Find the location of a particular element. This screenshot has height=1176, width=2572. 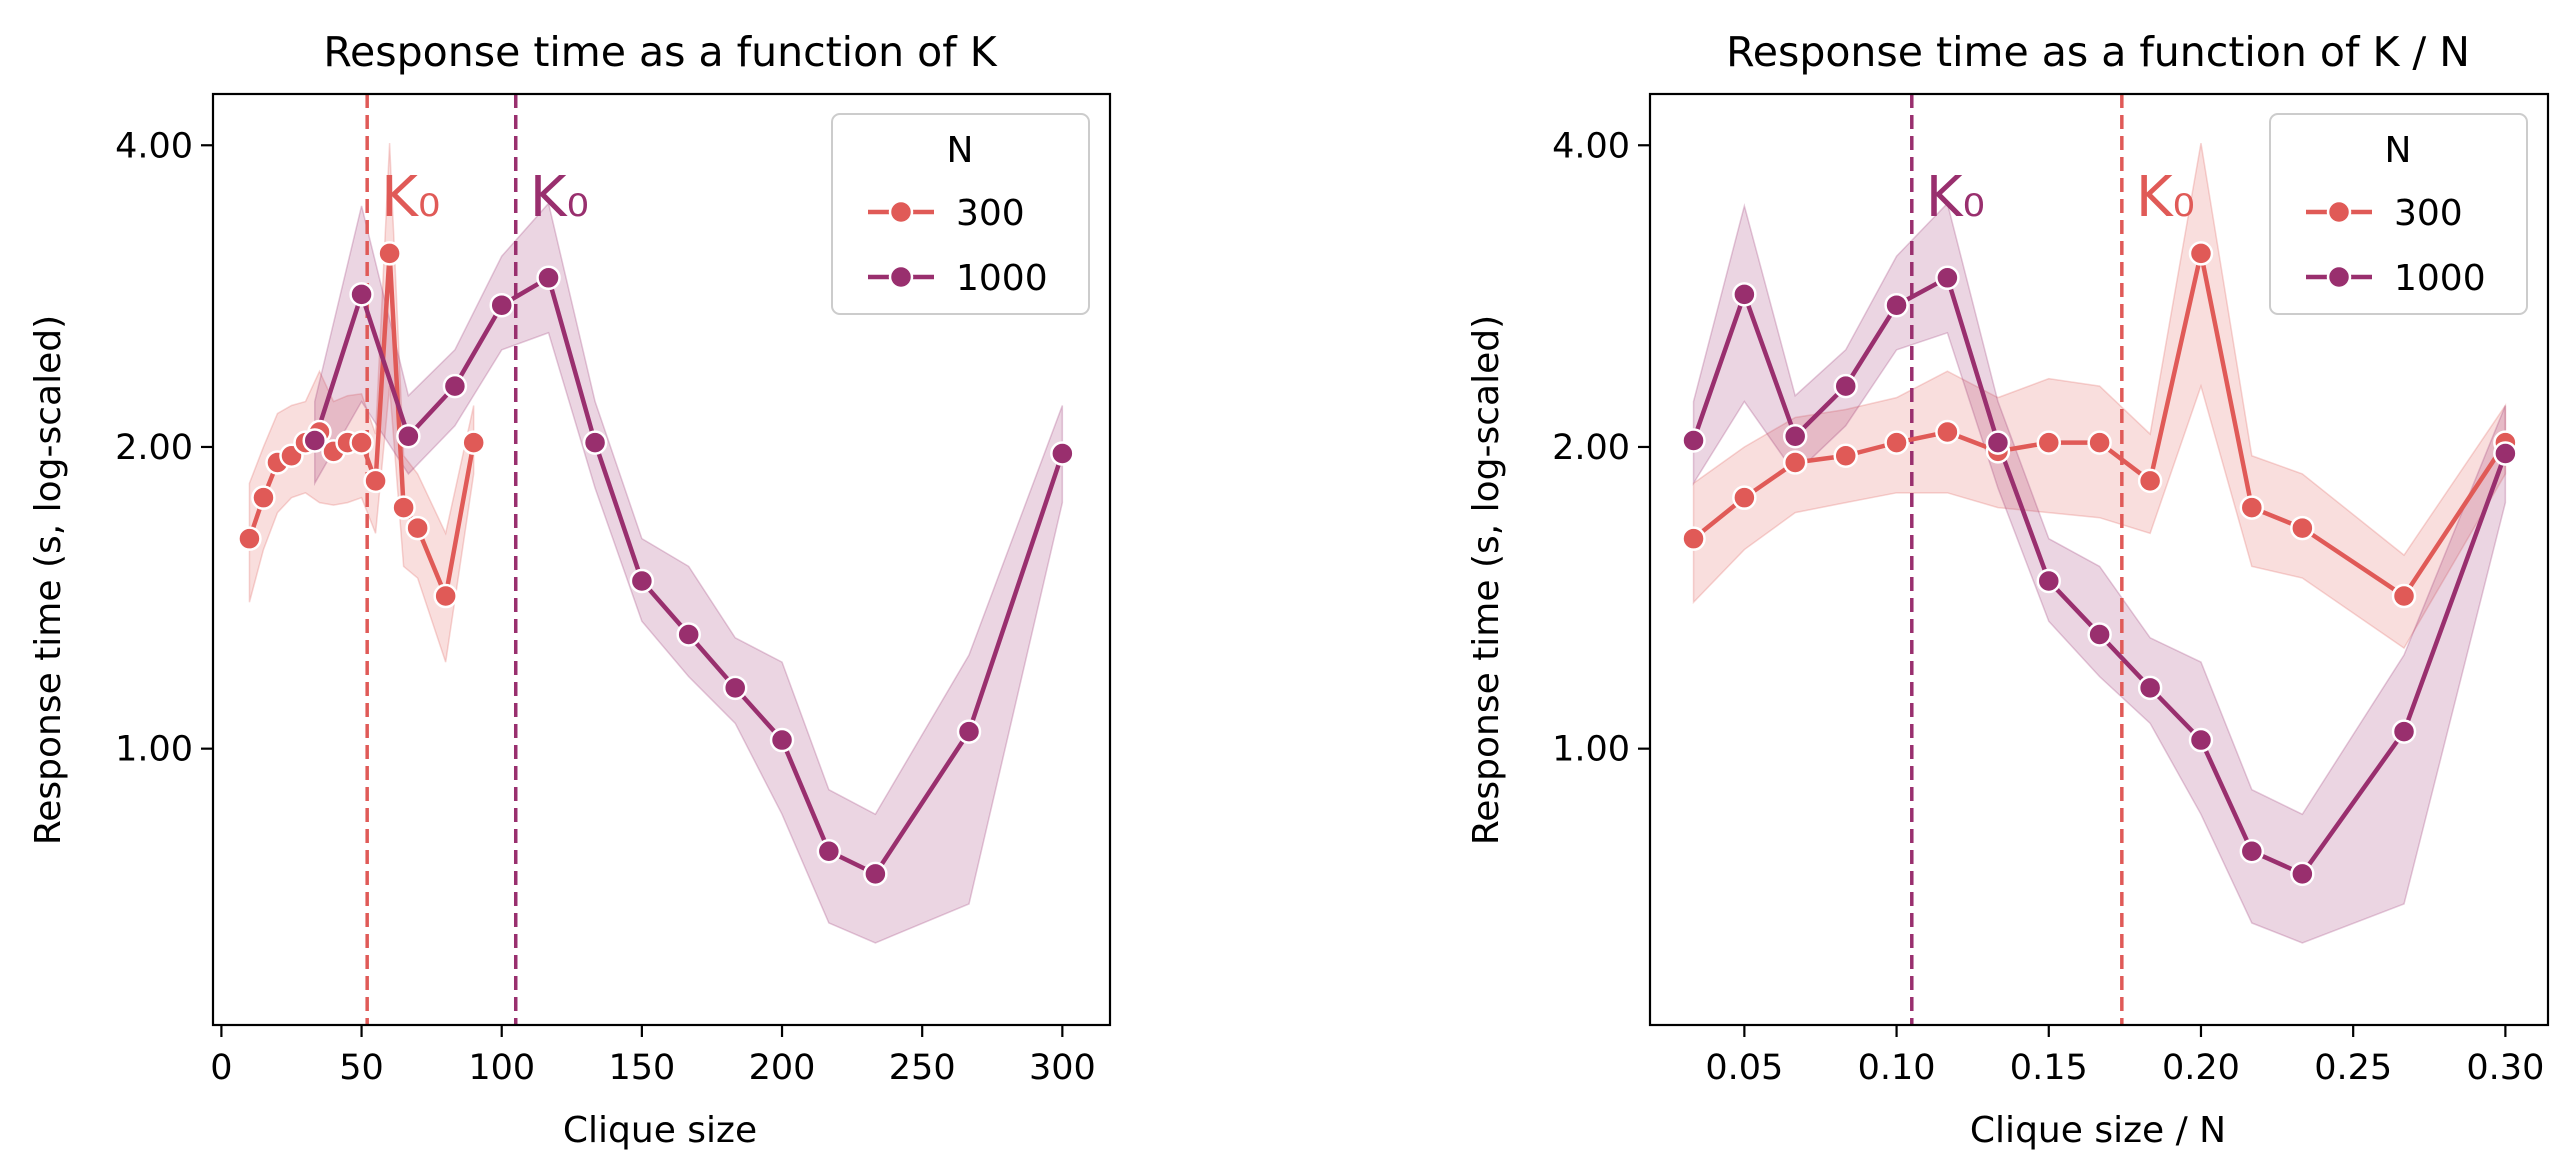

x-tick-label: 200 is located at coordinates (782, 1068).